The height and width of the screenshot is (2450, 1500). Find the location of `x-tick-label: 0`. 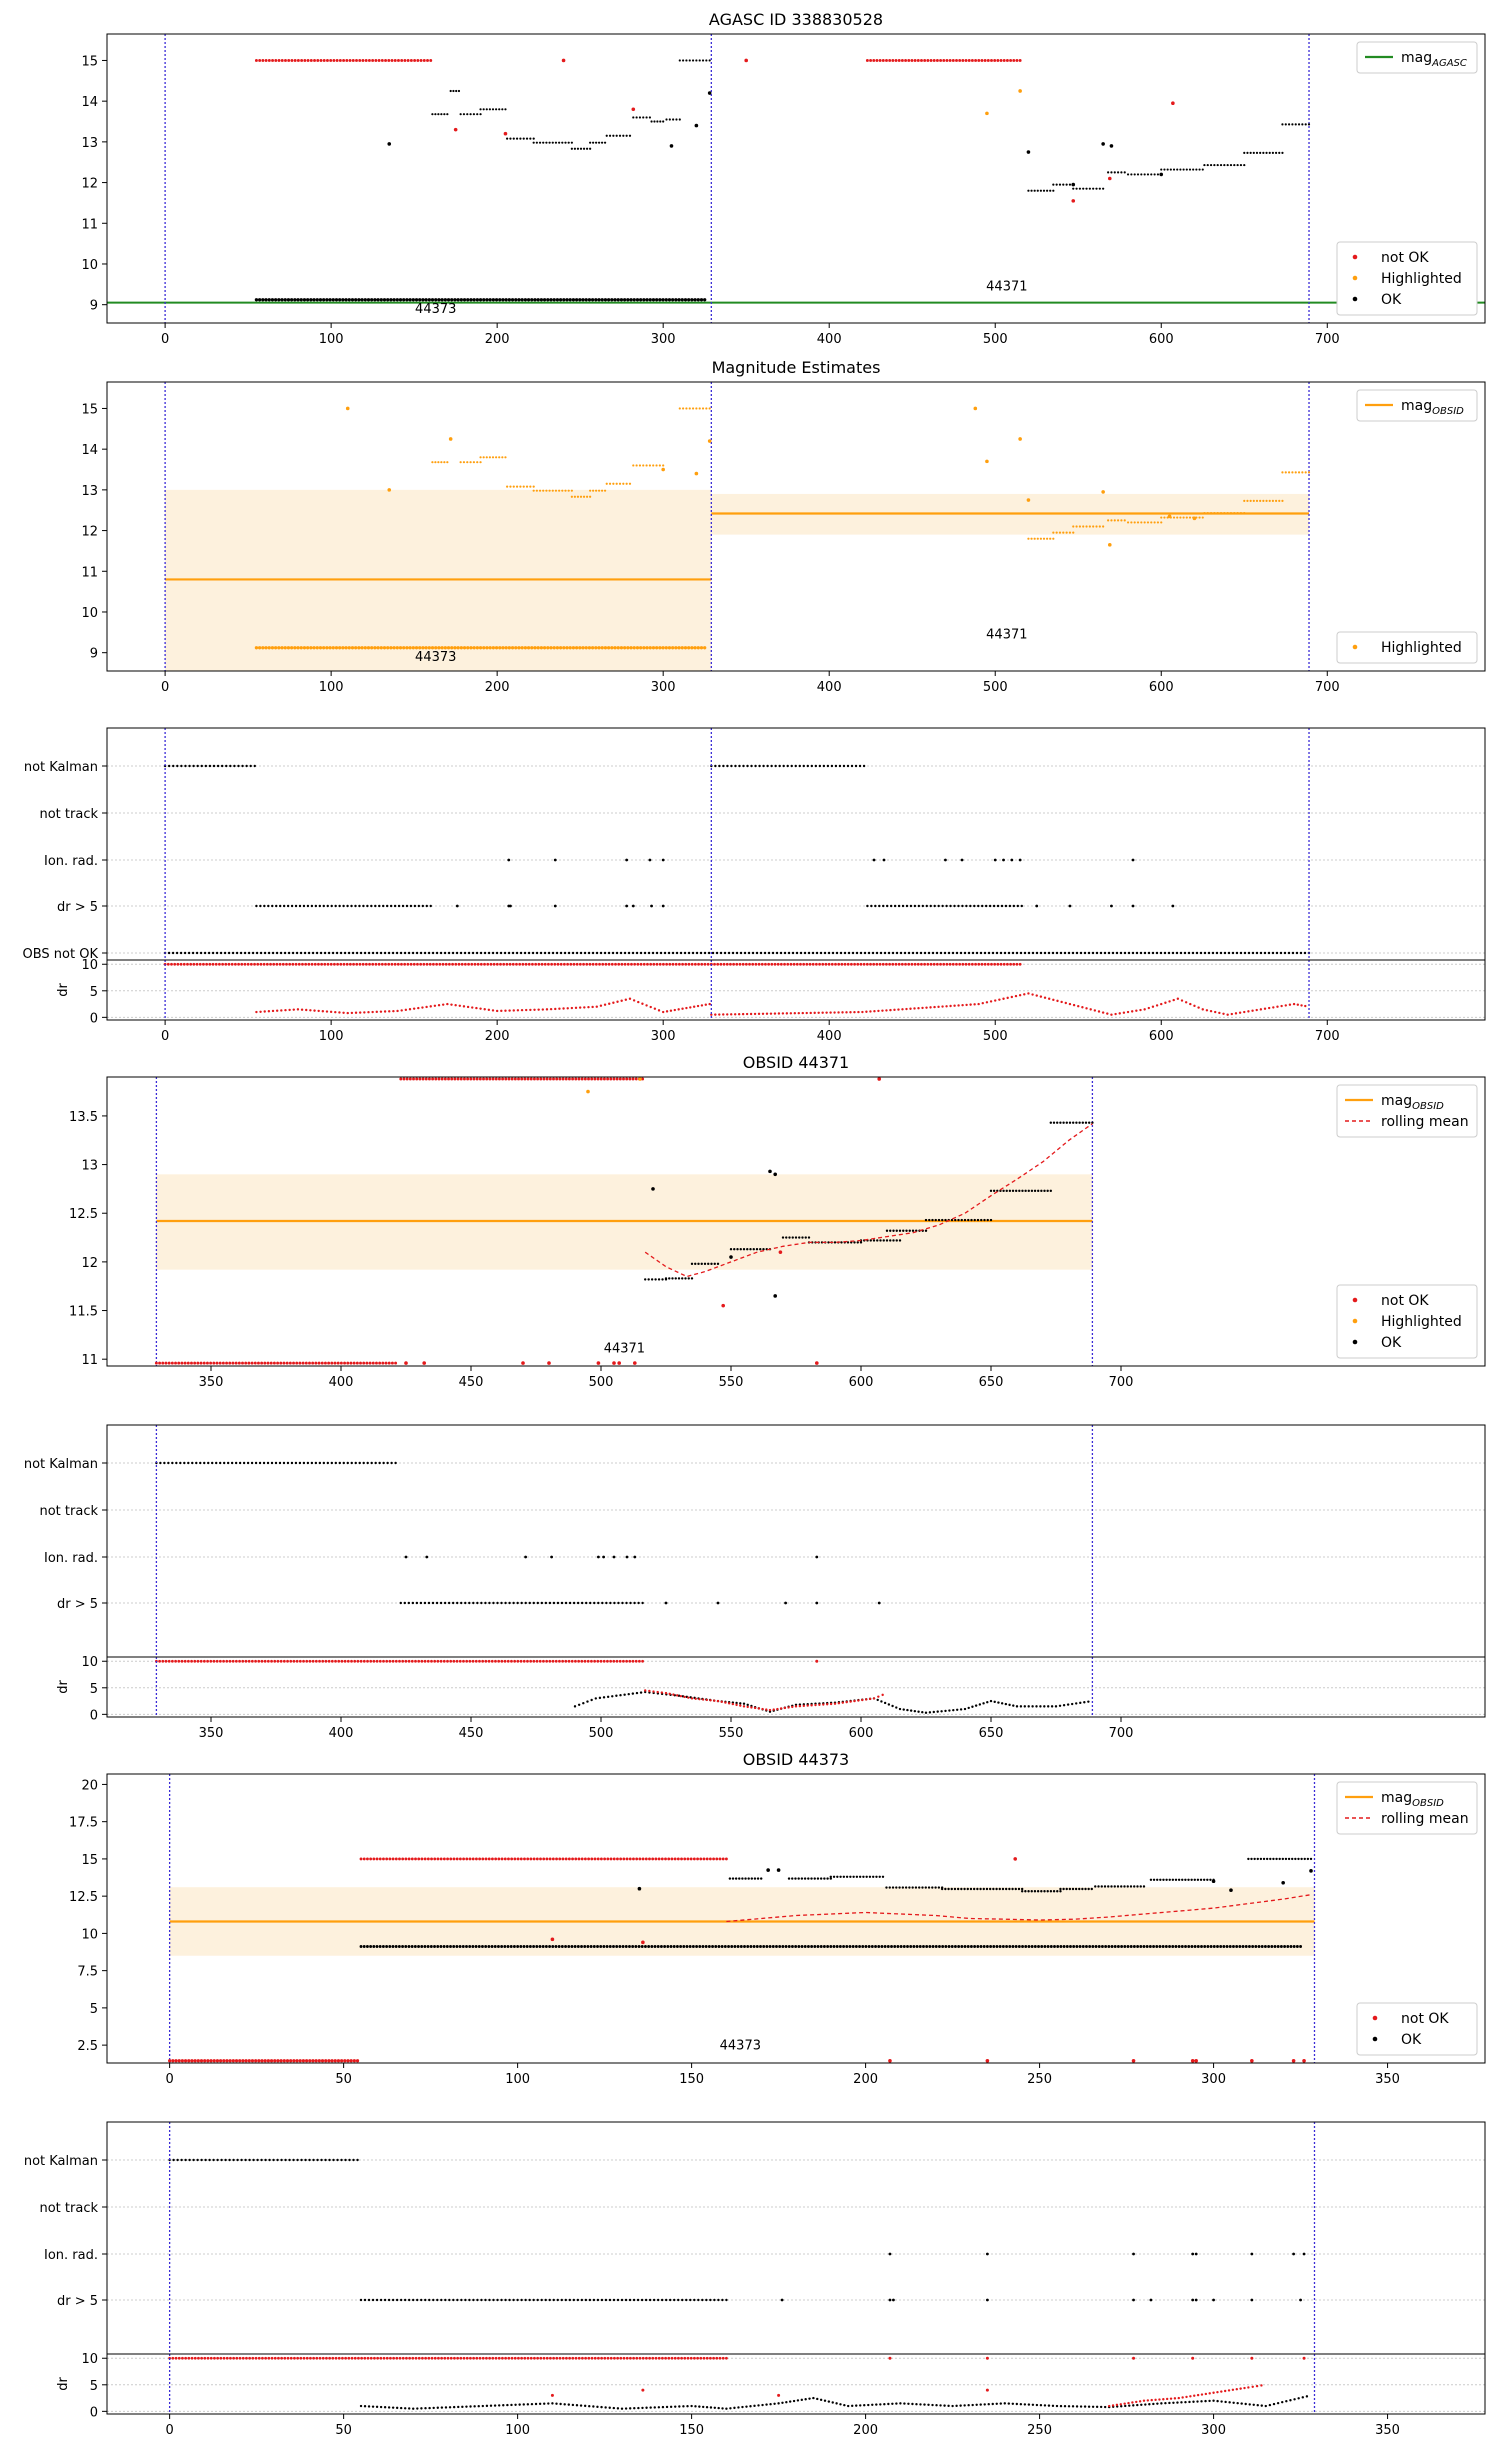

x-tick-label: 0 is located at coordinates (165, 1036).